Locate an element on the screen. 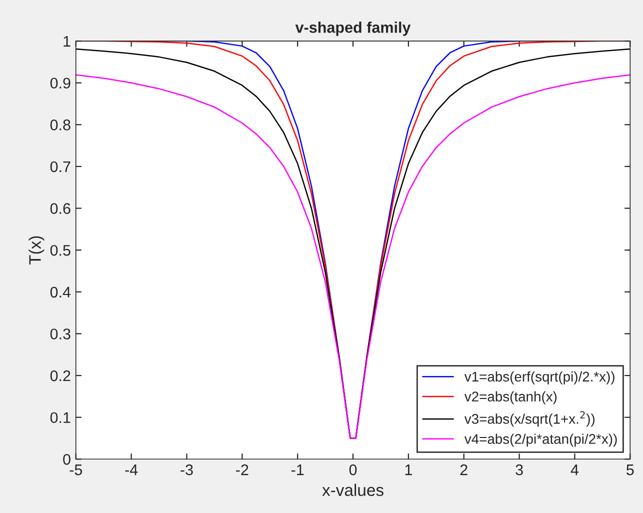 The height and width of the screenshot is (513, 643). x-tick-label: 0 is located at coordinates (353, 470).